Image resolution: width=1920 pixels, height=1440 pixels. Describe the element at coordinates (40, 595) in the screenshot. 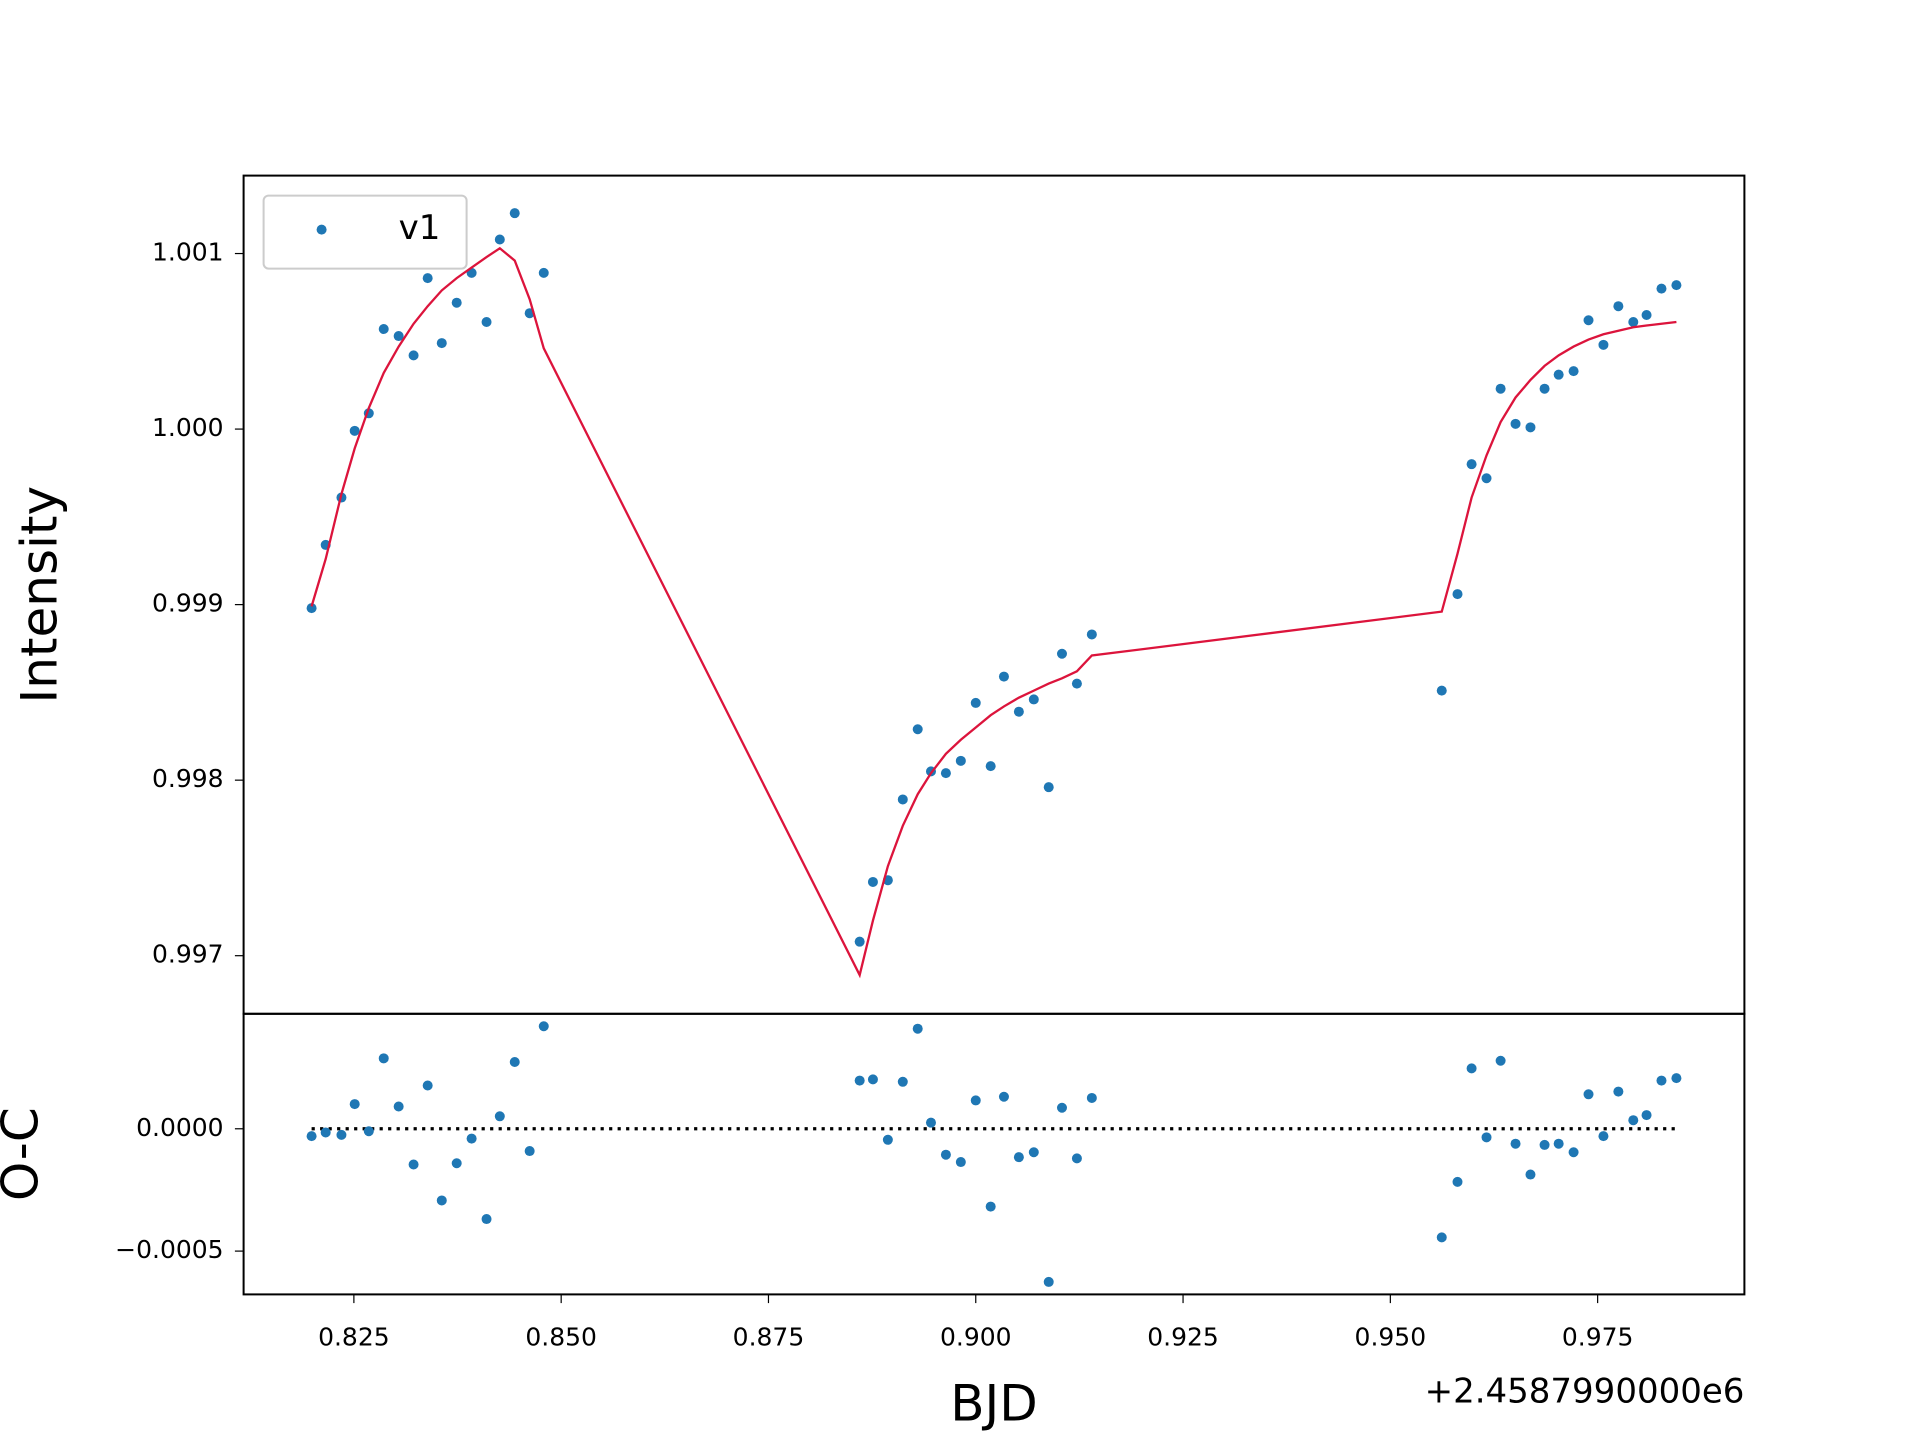

I see `y-axis-label: Intensity` at that location.